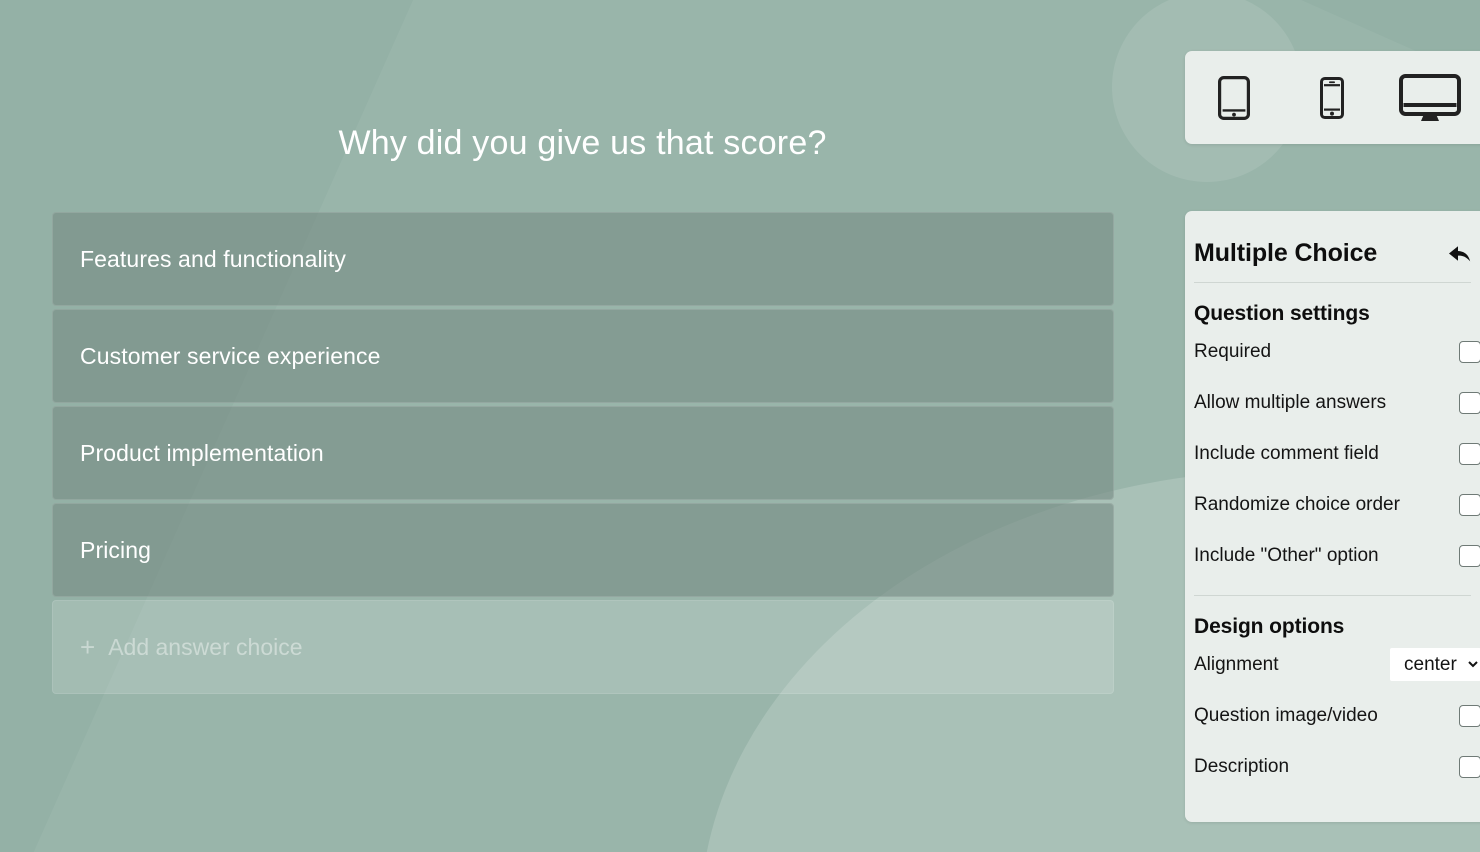 The height and width of the screenshot is (852, 1480). Describe the element at coordinates (1290, 402) in the screenshot. I see `setting-label: Allow multiple answers` at that location.